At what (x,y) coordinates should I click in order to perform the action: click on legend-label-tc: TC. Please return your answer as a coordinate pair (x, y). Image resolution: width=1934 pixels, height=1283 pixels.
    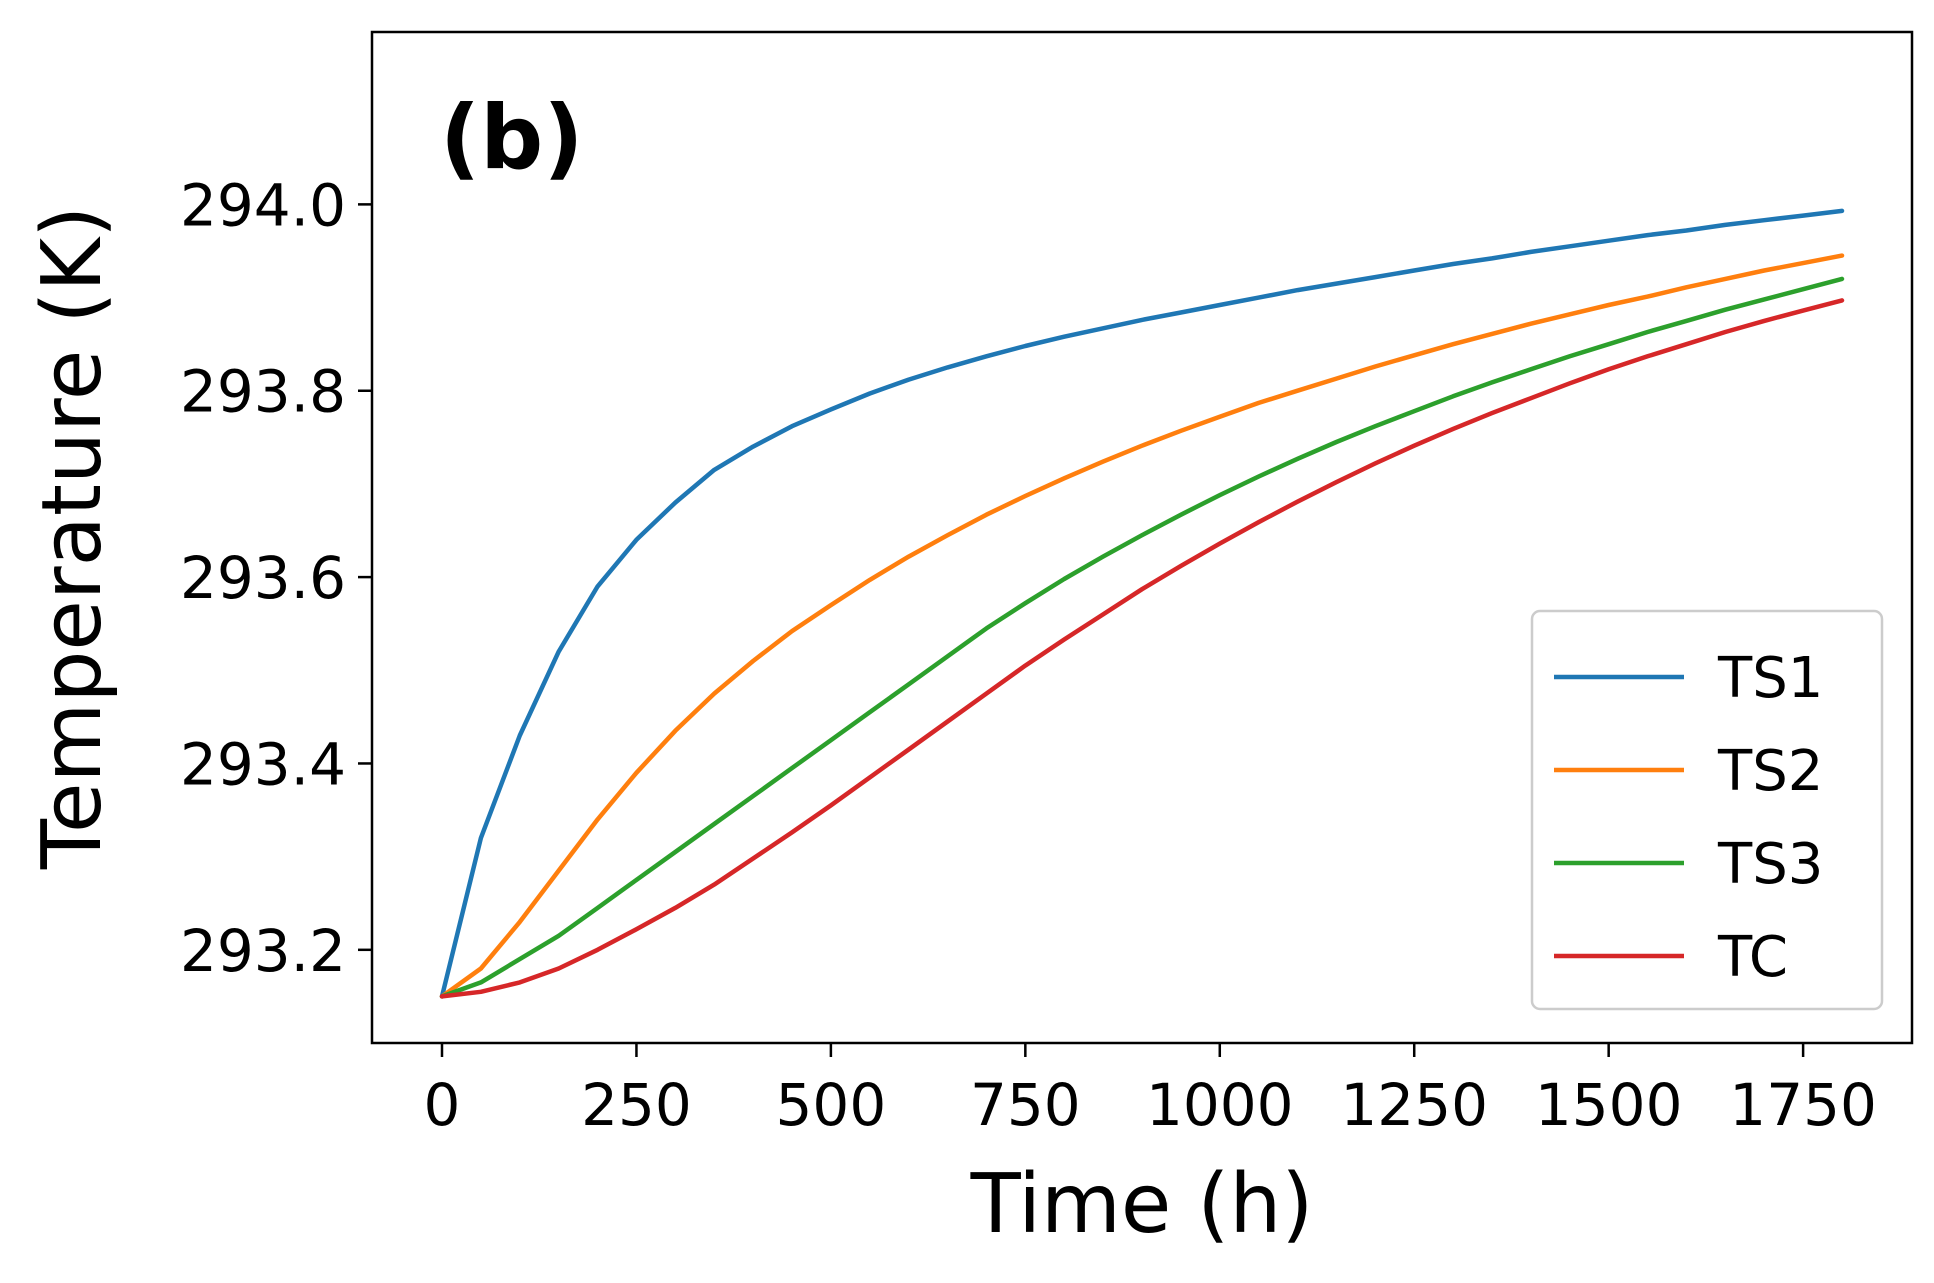
    Looking at the image, I should click on (1752, 957).